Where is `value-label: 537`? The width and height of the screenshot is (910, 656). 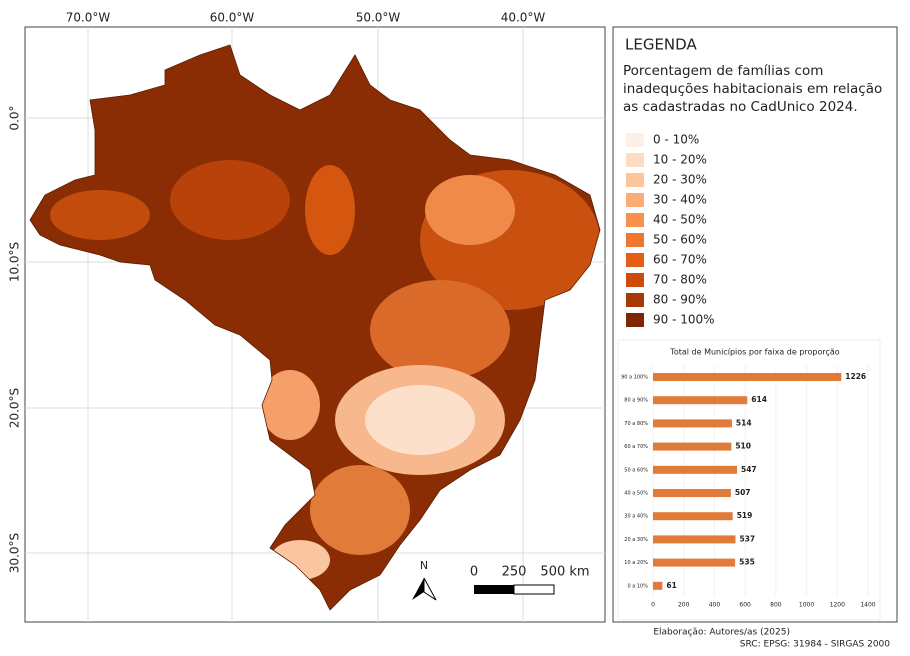 value-label: 537 is located at coordinates (747, 538).